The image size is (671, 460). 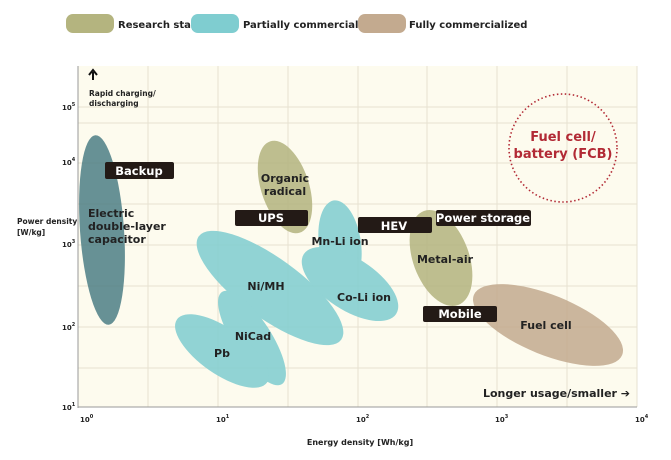 What do you see at coordinates (31, 232) in the screenshot?
I see `y-axis-label-line2: [W/kg]` at bounding box center [31, 232].